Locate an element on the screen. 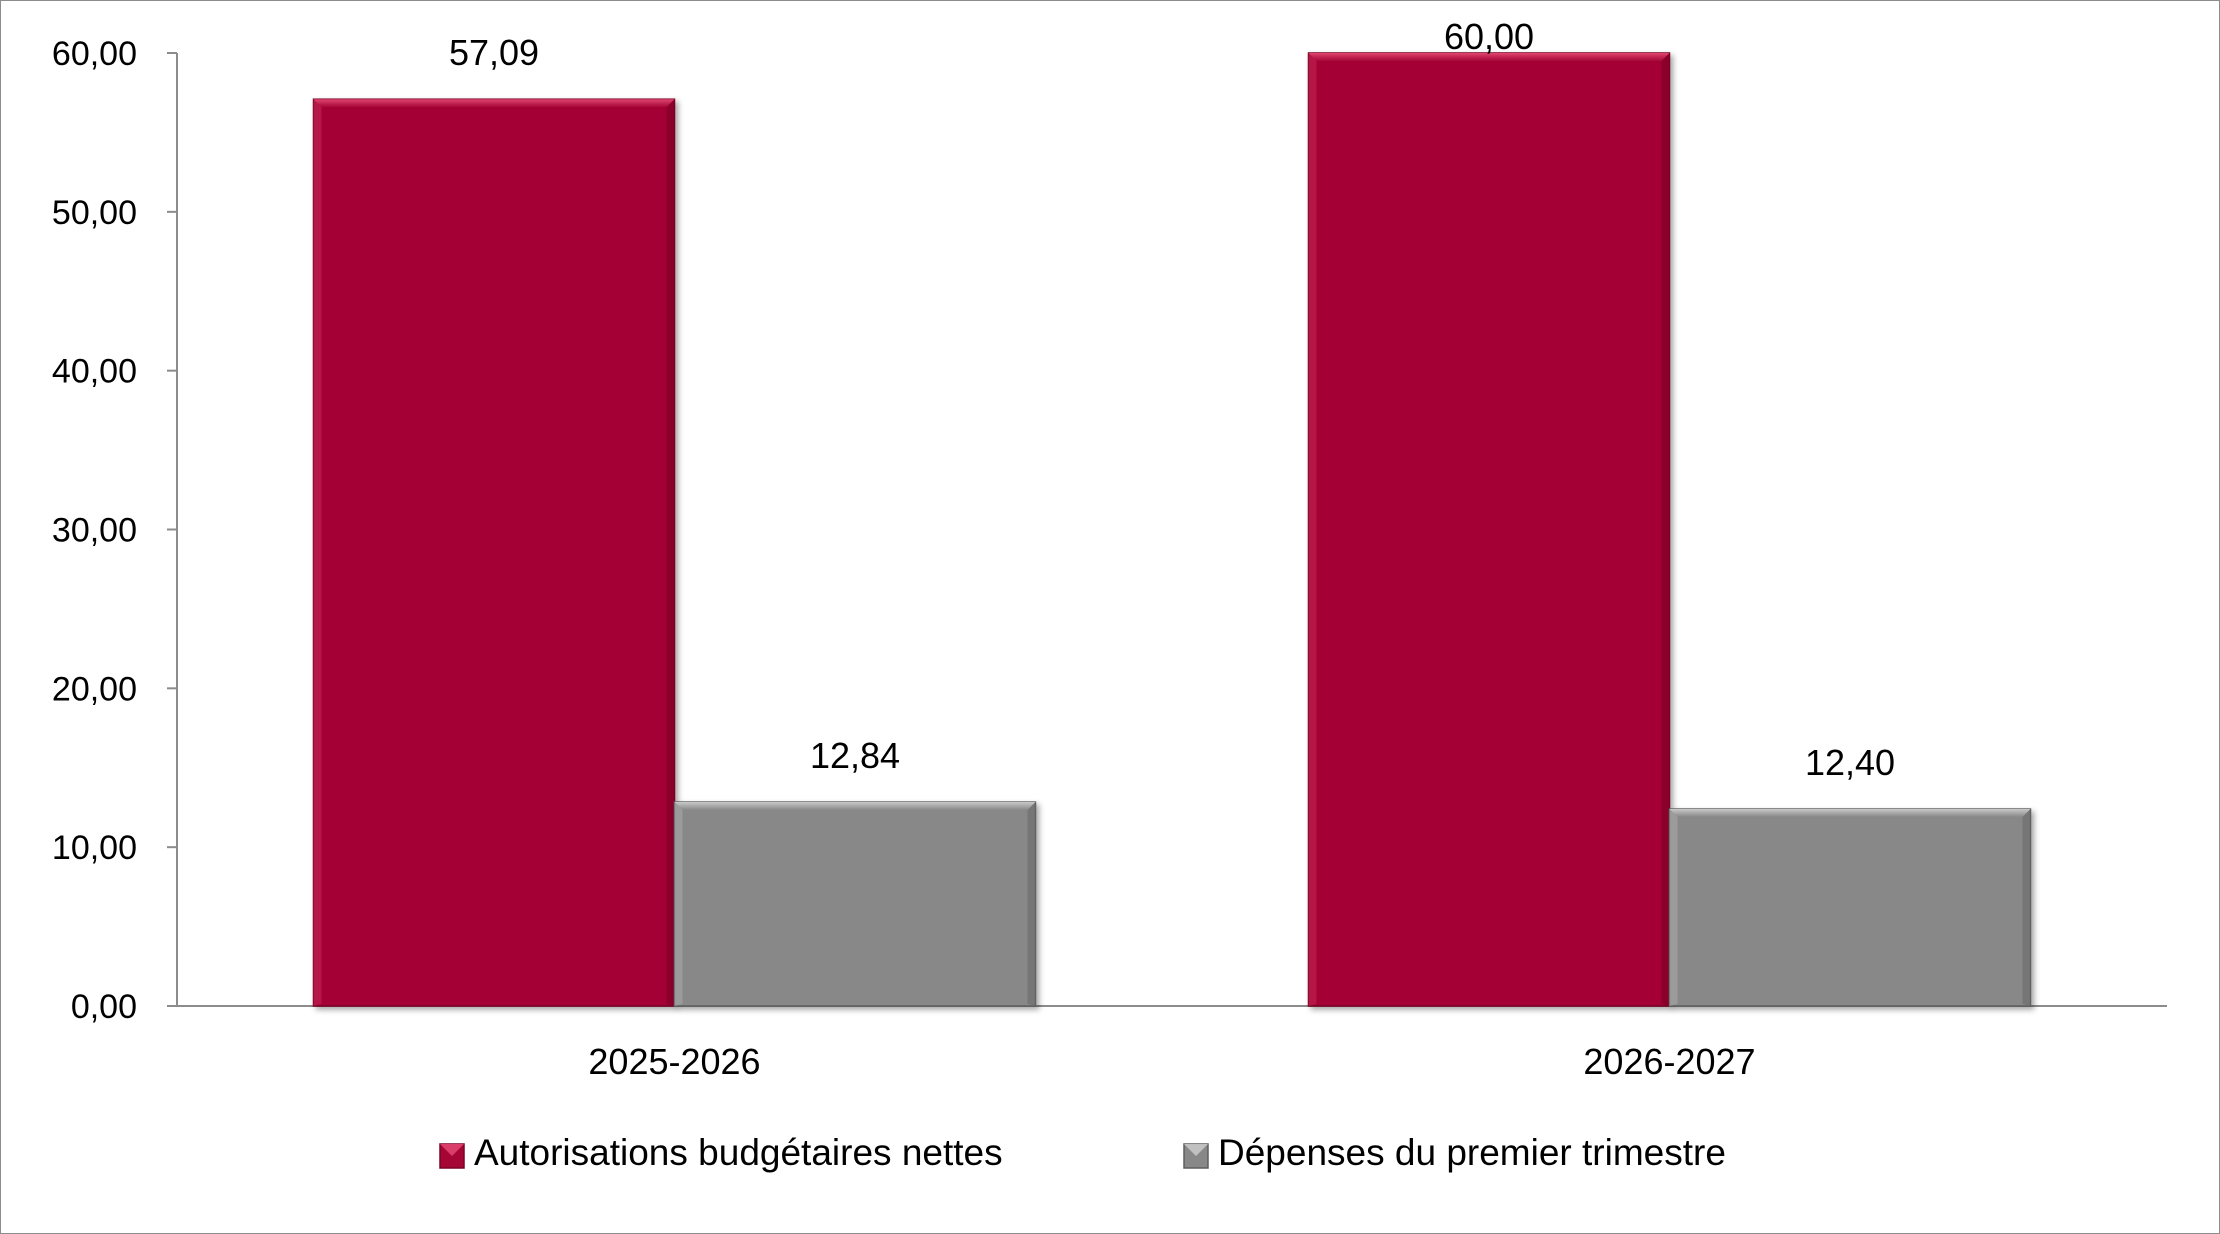 The image size is (2220, 1234). y-tick-label: 20,00 is located at coordinates (94, 689).